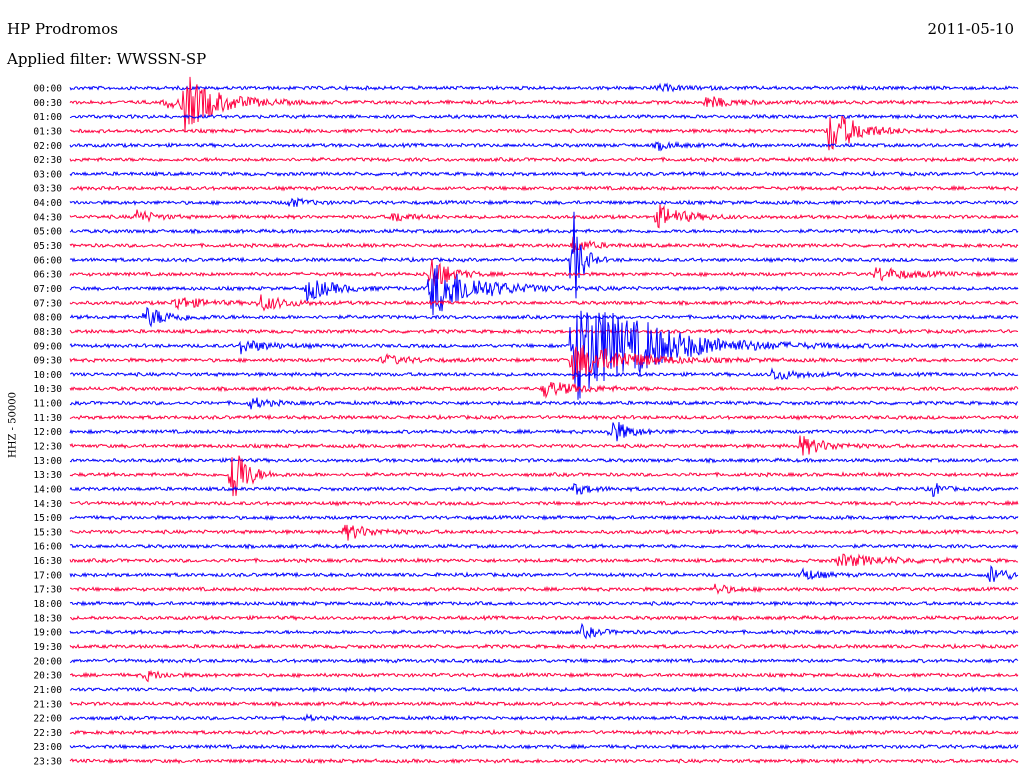 The width and height of the screenshot is (1024, 780). Describe the element at coordinates (47, 532) in the screenshot. I see `row-time-label: 15:30` at that location.